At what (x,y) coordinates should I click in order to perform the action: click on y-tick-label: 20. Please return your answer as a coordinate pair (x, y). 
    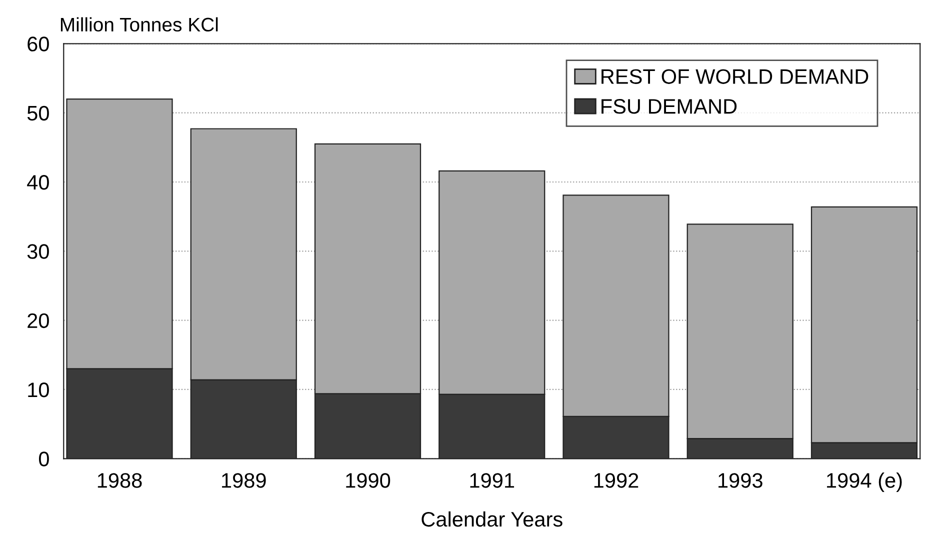
    Looking at the image, I should click on (38, 320).